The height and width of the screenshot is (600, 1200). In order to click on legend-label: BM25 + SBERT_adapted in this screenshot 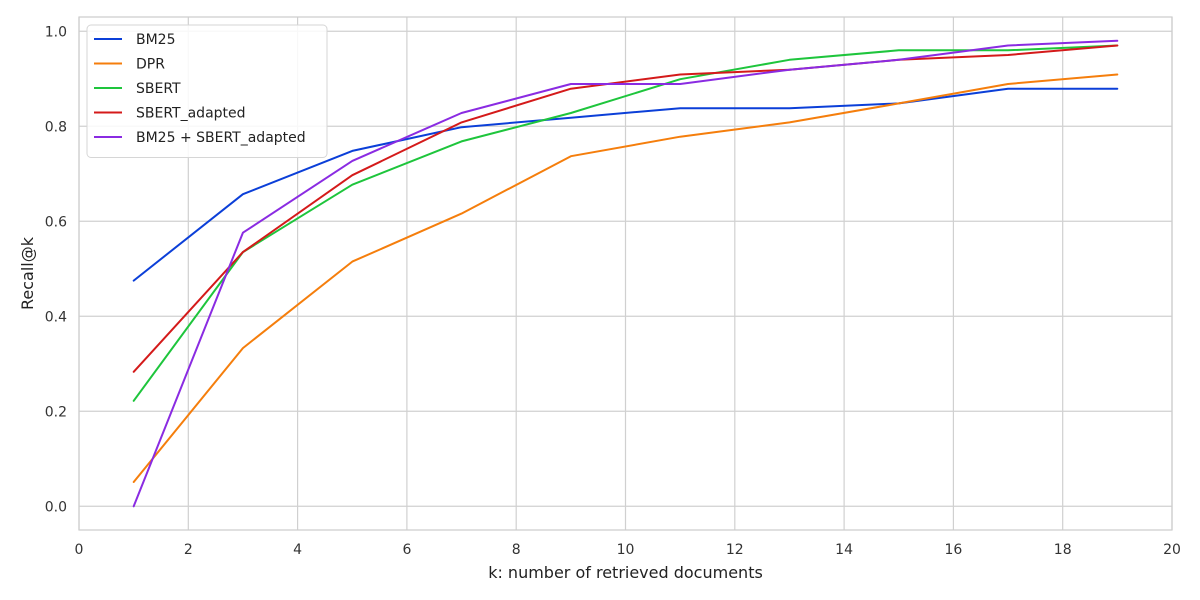, I will do `click(221, 138)`.